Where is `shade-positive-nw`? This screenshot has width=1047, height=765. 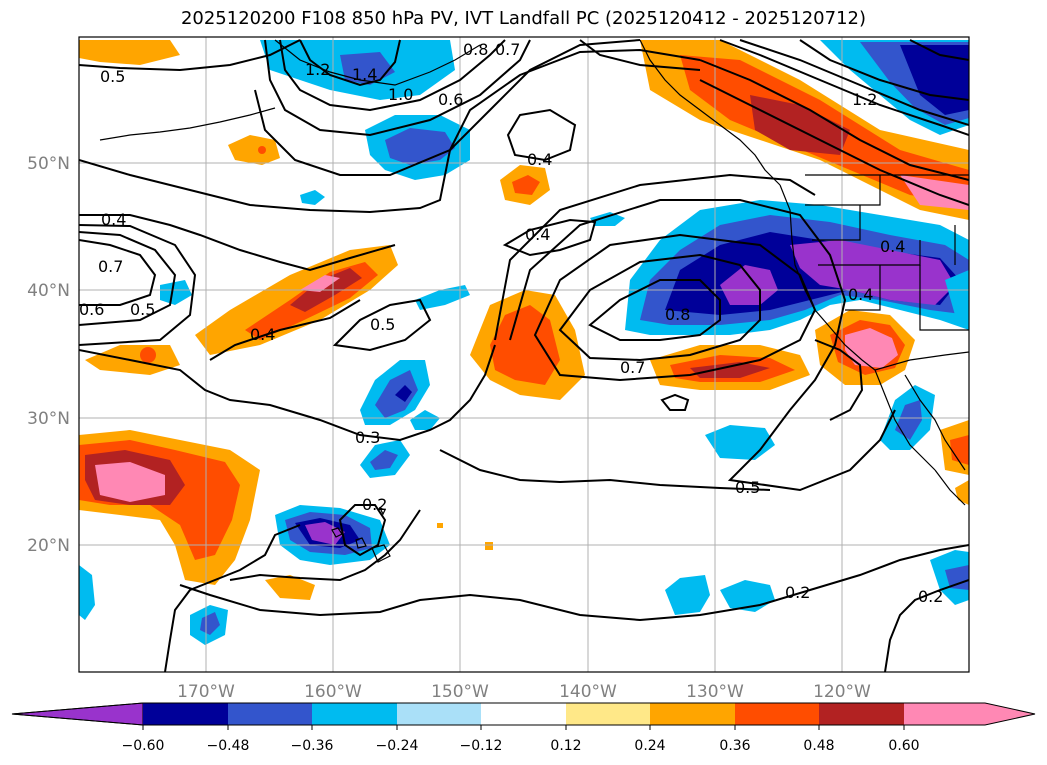 shade-positive-nw is located at coordinates (129, 52).